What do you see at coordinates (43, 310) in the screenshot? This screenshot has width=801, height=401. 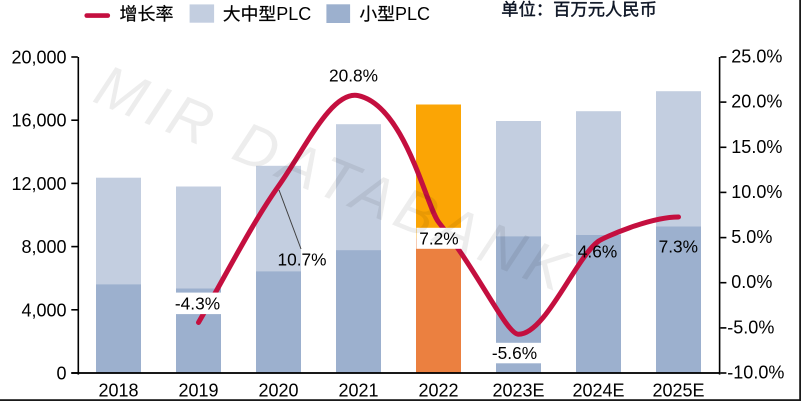 I see `svg-text: 4,000` at bounding box center [43, 310].